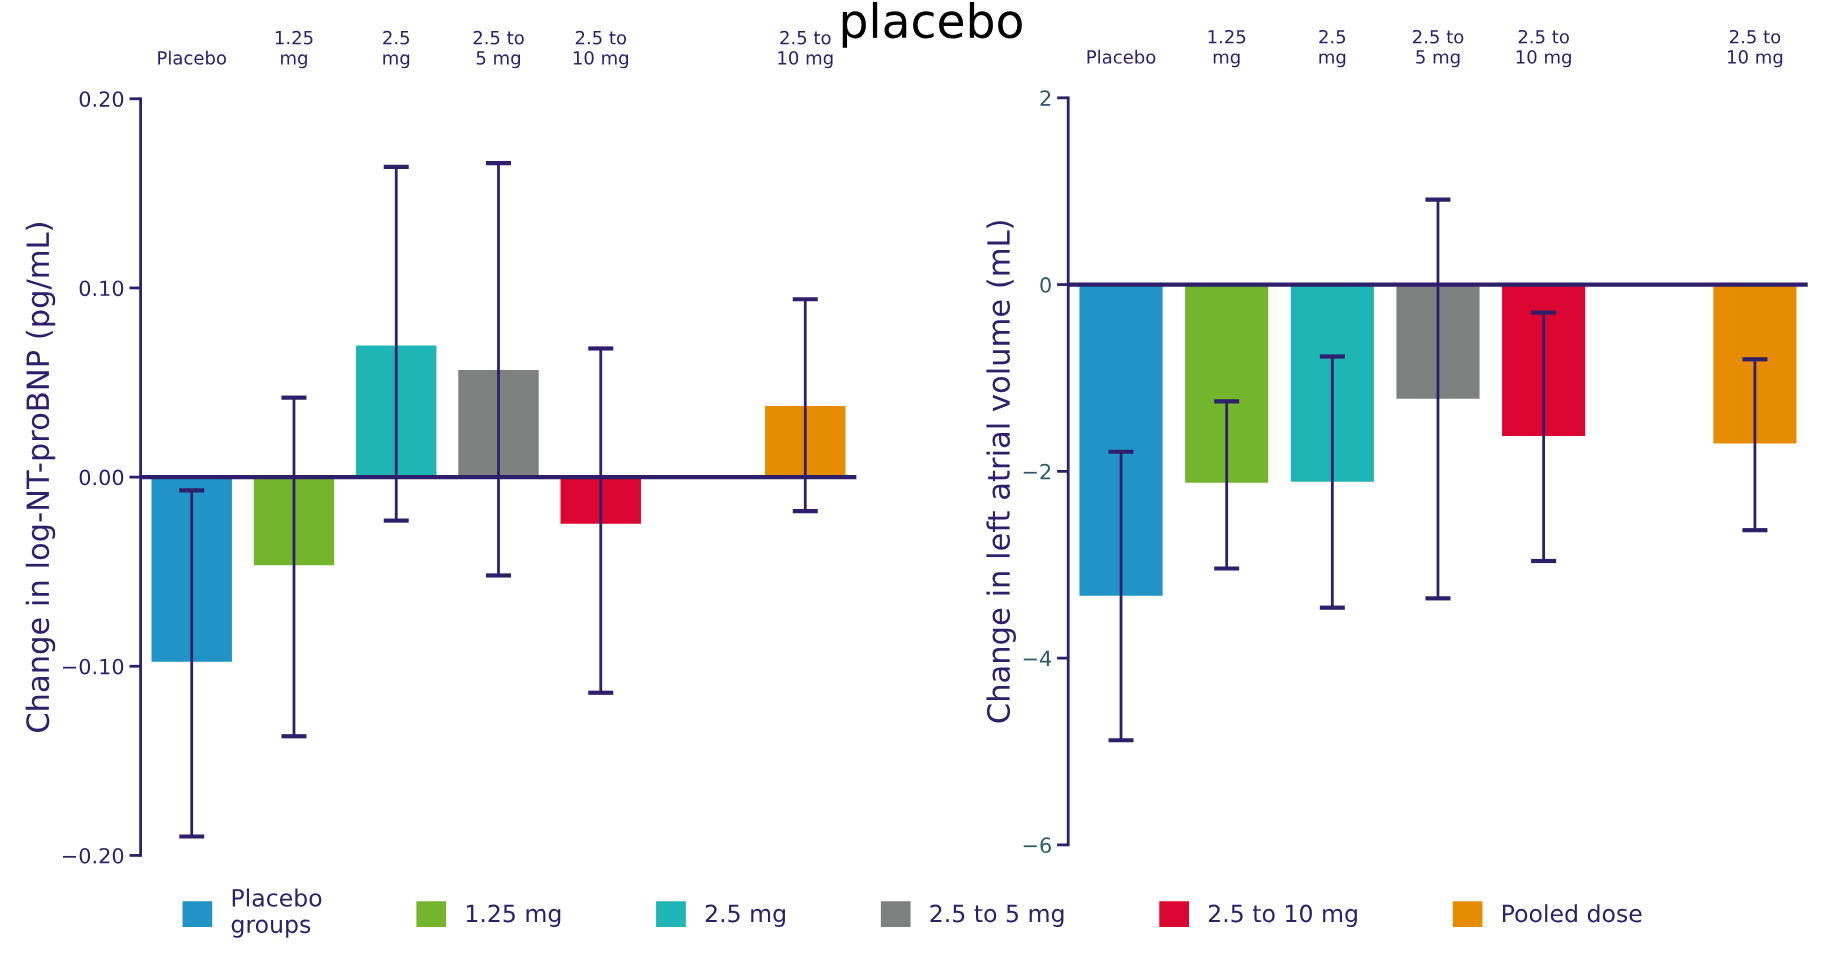 The image size is (1826, 959). Describe the element at coordinates (101, 288) in the screenshot. I see `y-tick-label: 0.10` at that location.